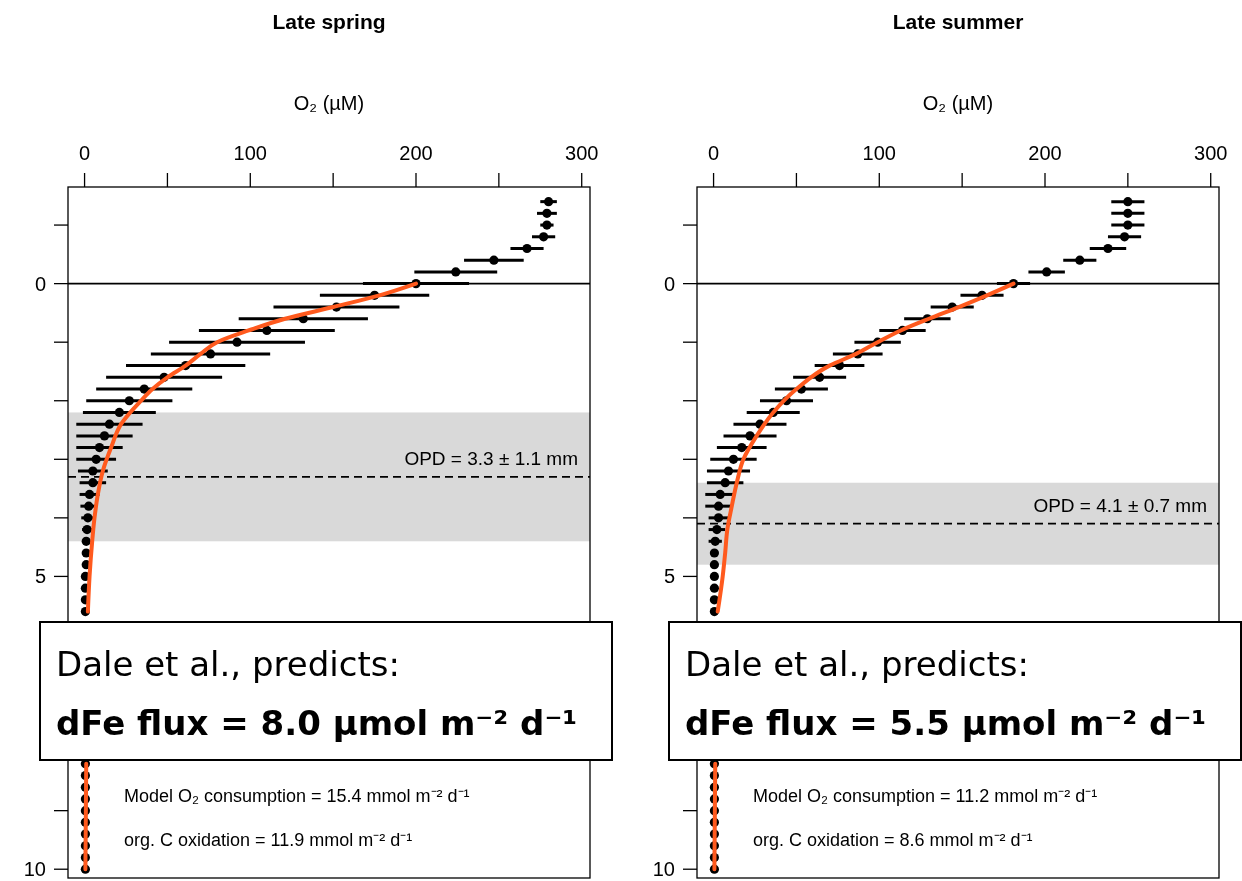  Describe the element at coordinates (297, 796) in the screenshot. I see `annotation: Model O₂ consumption = 15.4 mmol m⁻² d⁻¹` at that location.